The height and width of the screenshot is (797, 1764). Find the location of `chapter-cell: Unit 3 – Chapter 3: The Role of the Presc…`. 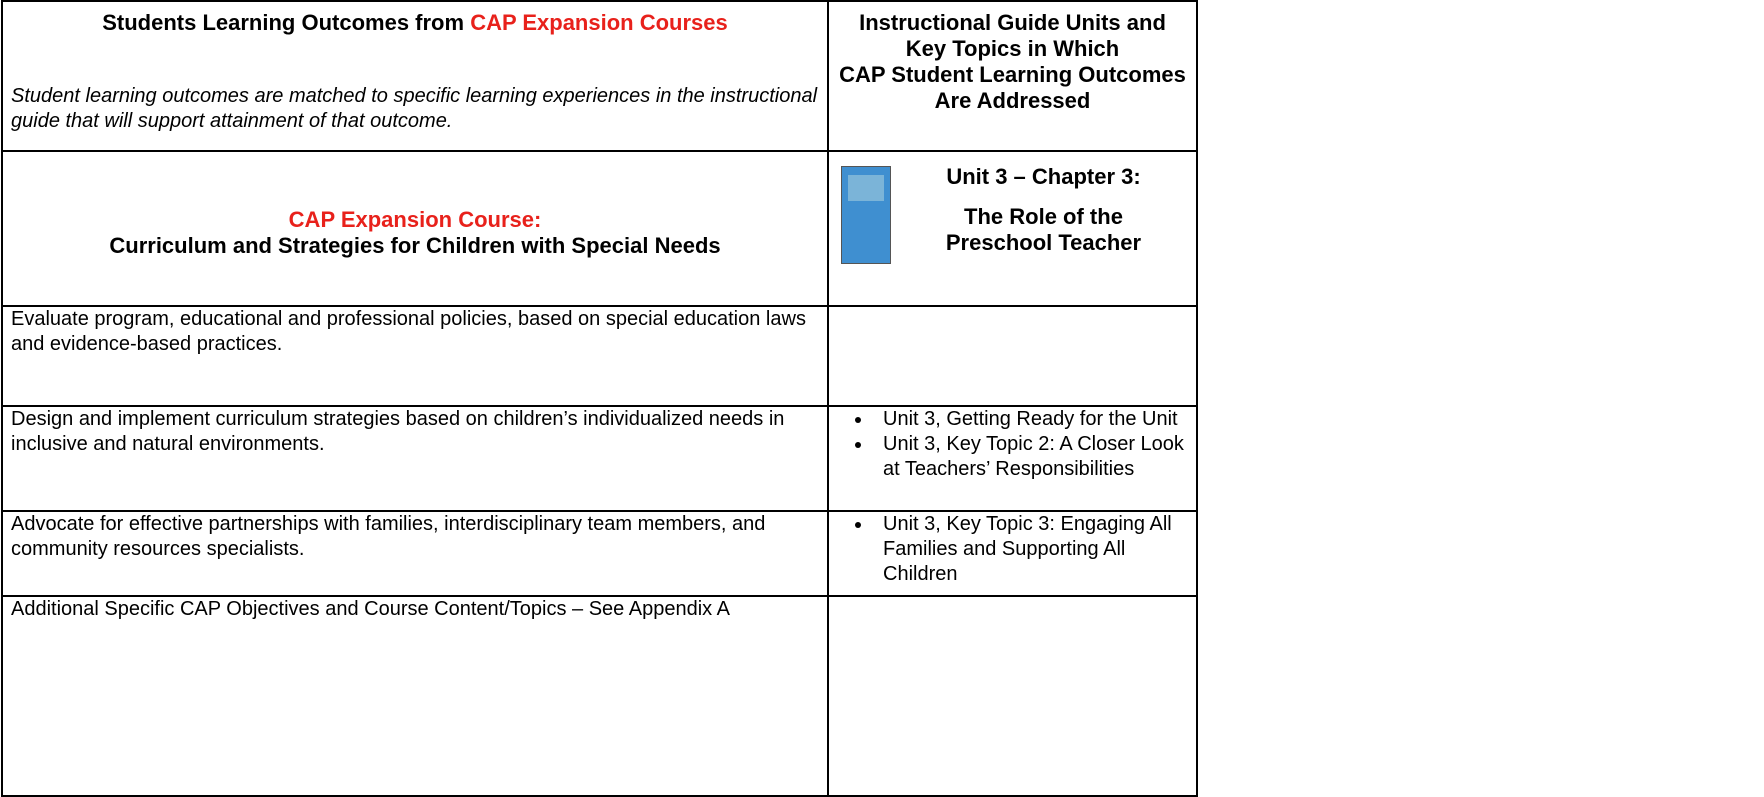

chapter-cell: Unit 3 – Chapter 3: The Role of the Presc… is located at coordinates (1012, 228).